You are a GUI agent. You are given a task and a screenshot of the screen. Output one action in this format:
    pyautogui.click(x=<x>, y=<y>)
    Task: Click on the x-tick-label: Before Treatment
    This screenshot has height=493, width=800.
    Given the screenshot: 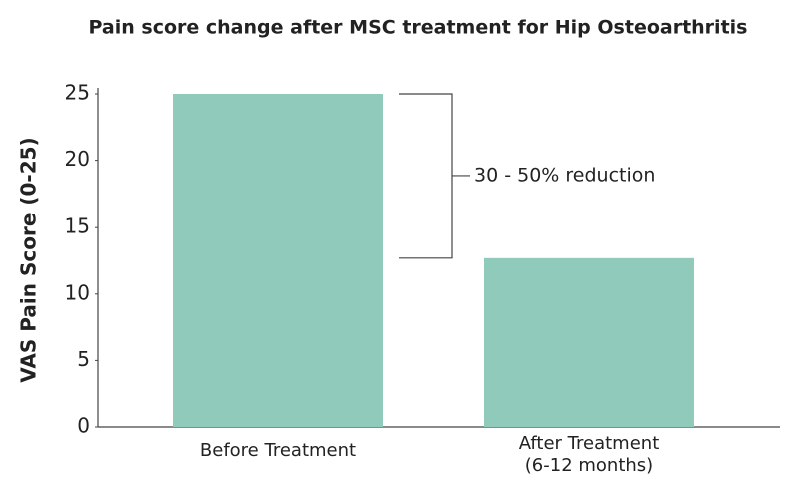 What is the action you would take?
    pyautogui.click(x=278, y=450)
    